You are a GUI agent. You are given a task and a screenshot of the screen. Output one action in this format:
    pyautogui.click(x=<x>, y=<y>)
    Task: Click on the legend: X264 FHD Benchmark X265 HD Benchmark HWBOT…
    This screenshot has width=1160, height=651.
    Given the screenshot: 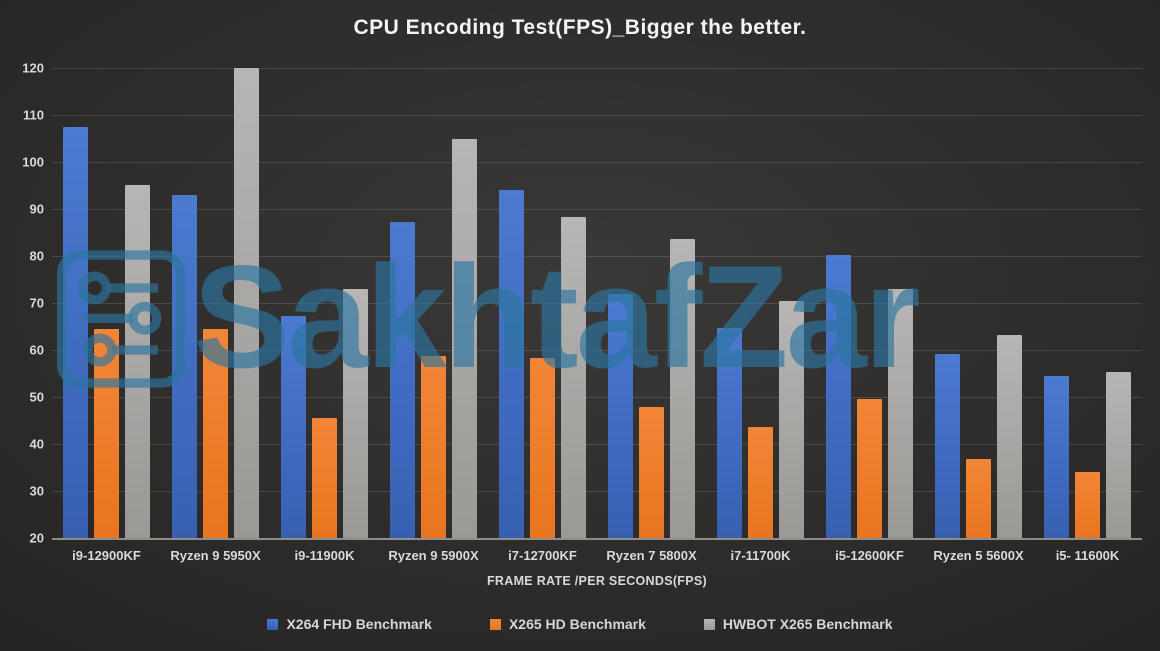 What is the action you would take?
    pyautogui.click(x=580, y=624)
    